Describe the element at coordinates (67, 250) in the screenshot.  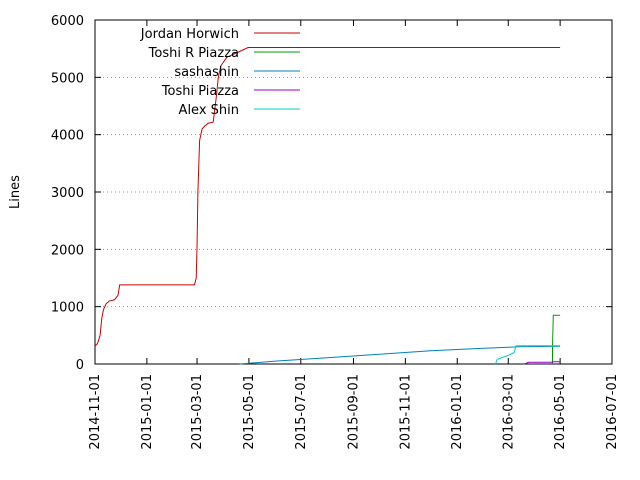
I see `y-tick-label: 2000` at that location.